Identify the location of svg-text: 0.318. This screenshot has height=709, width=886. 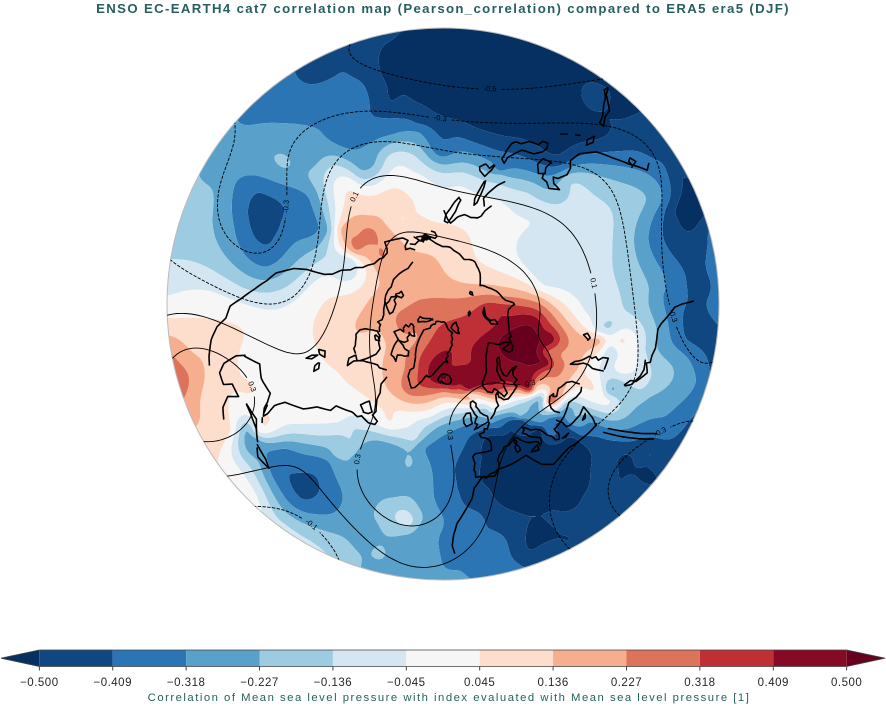
(699, 683).